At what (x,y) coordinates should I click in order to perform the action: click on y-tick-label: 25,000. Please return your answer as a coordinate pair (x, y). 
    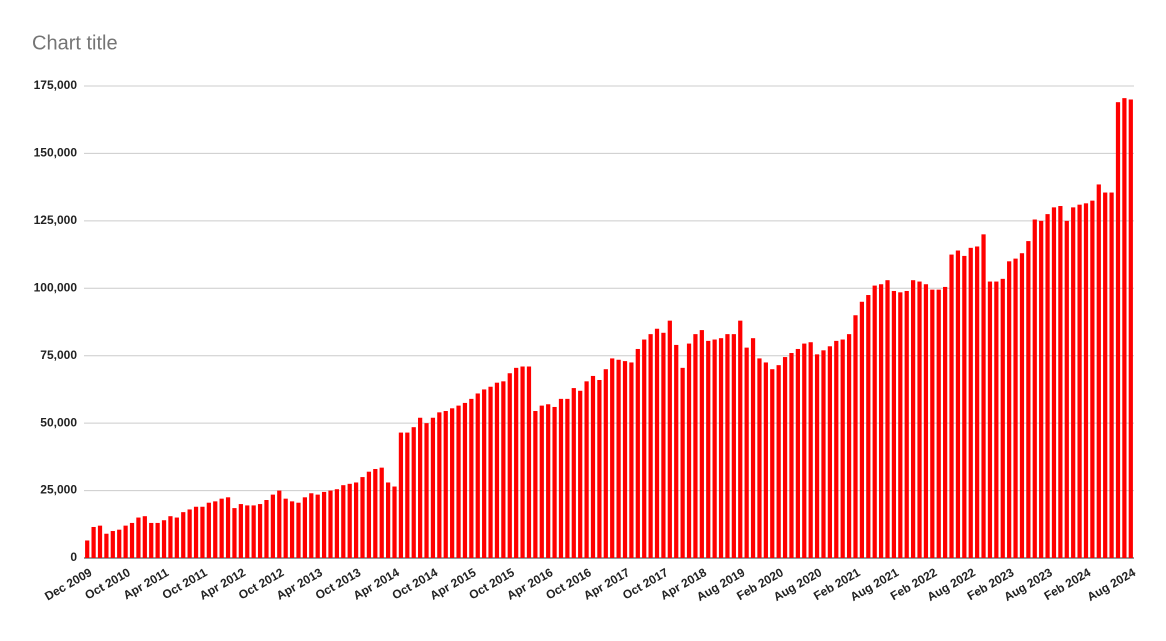
    Looking at the image, I should click on (58, 490).